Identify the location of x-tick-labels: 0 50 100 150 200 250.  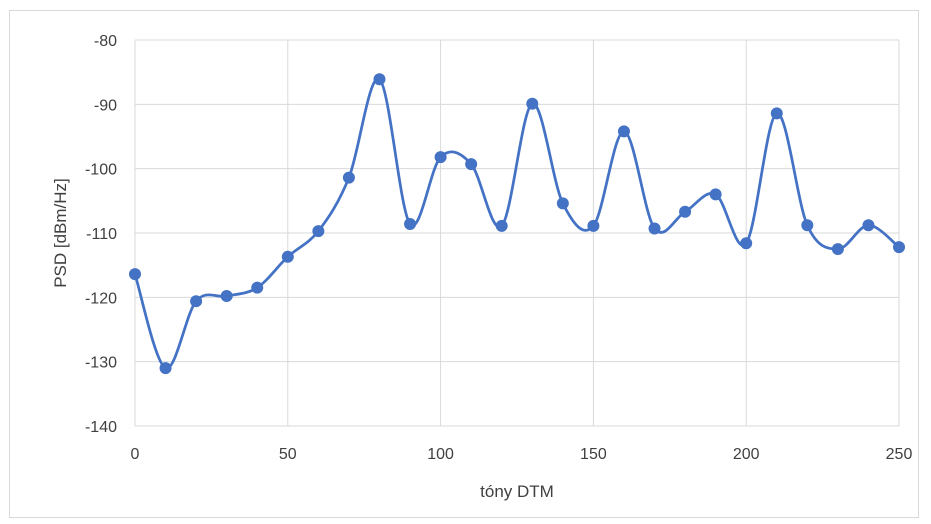
(522, 454).